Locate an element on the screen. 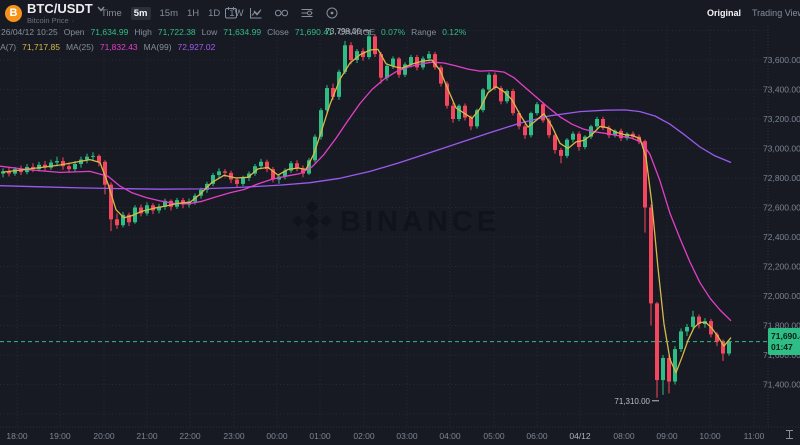 This screenshot has width=800, height=445. time-axis-label: 20:00 is located at coordinates (104, 436).